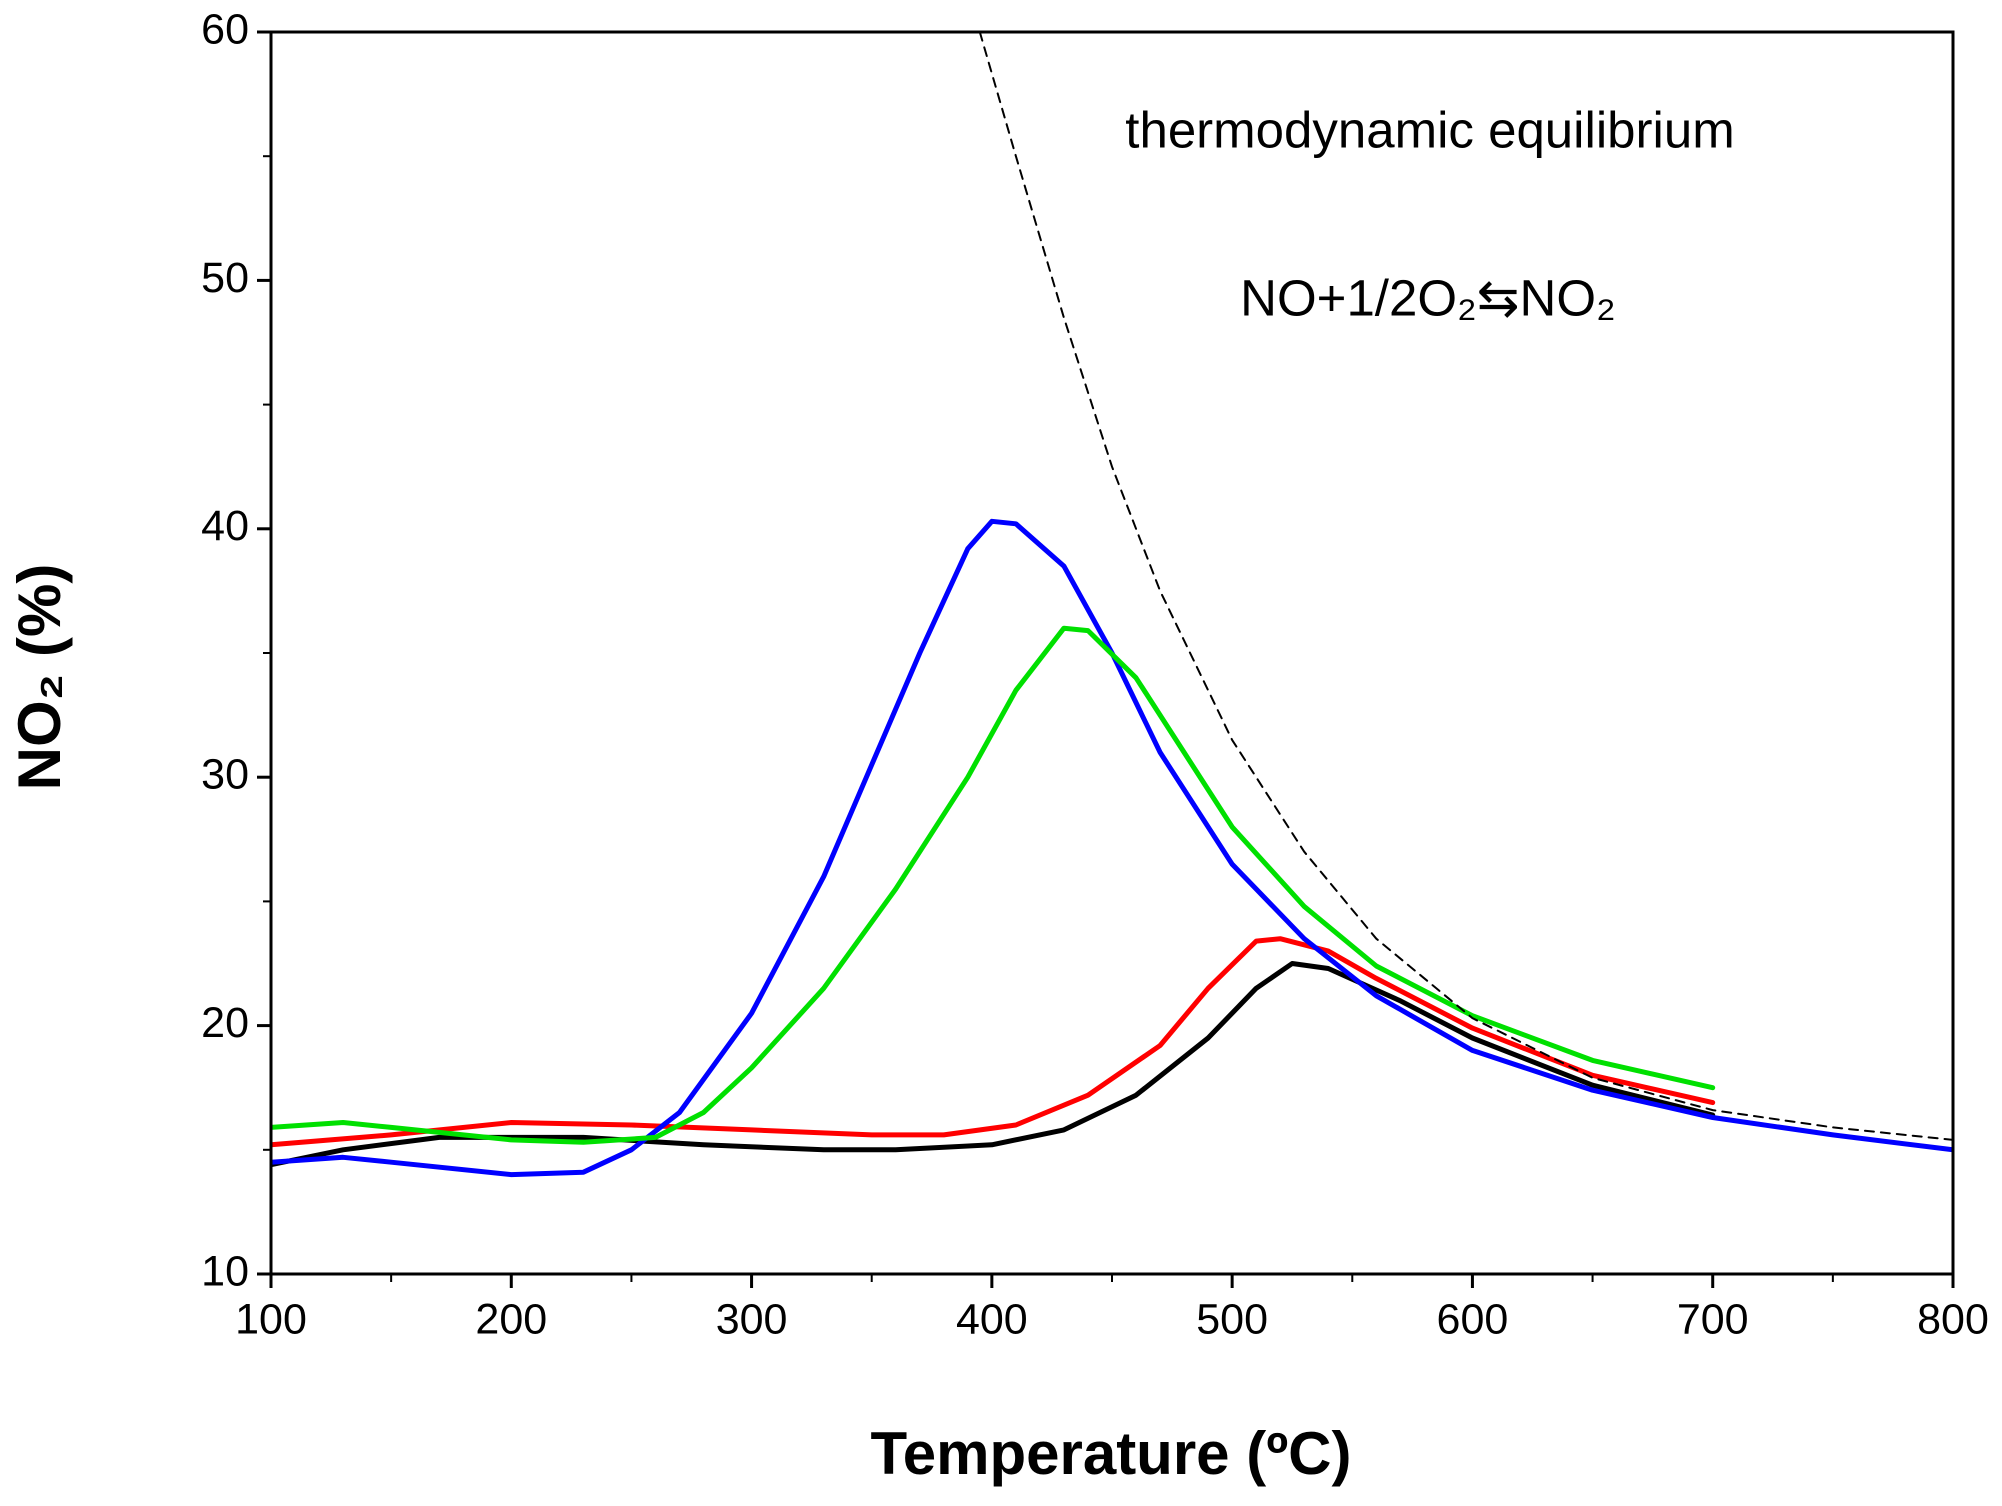  Describe the element at coordinates (1713, 1319) in the screenshot. I see `x-tick-label: 700` at that location.